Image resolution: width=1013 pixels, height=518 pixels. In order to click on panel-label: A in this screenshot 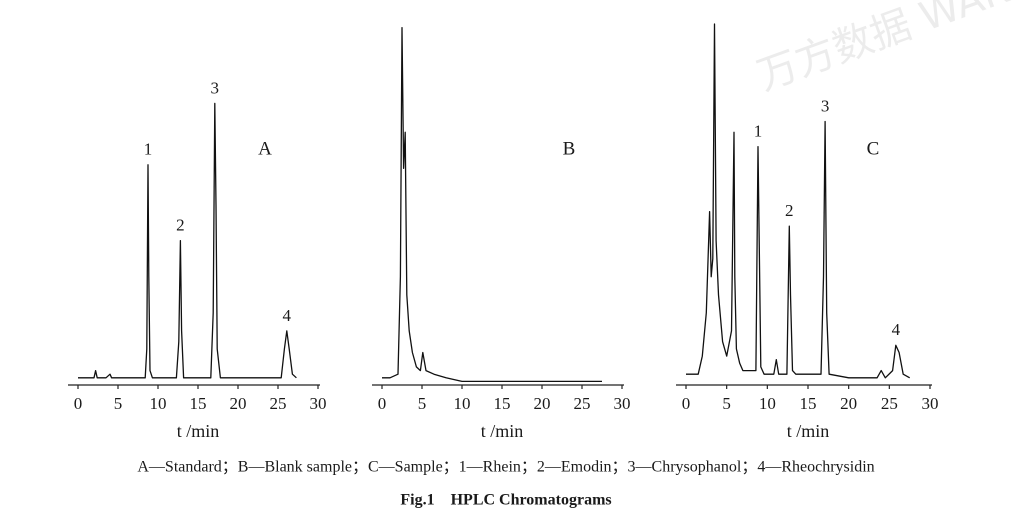, I will do `click(265, 148)`.